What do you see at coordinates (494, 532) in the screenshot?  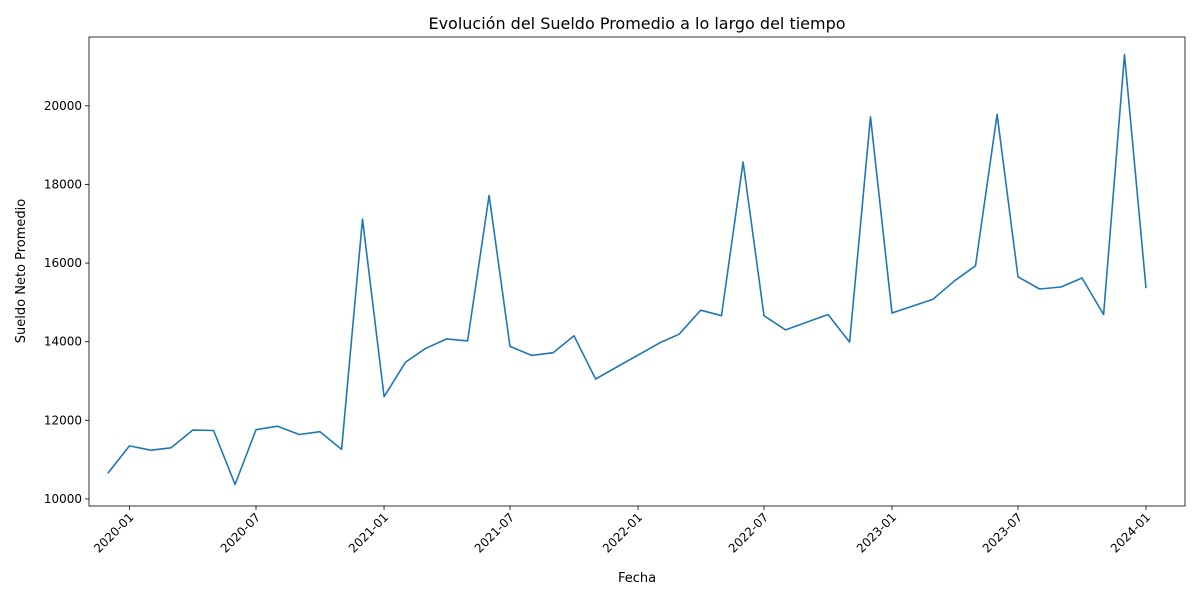 I see `x-tick-label: 2021-07` at bounding box center [494, 532].